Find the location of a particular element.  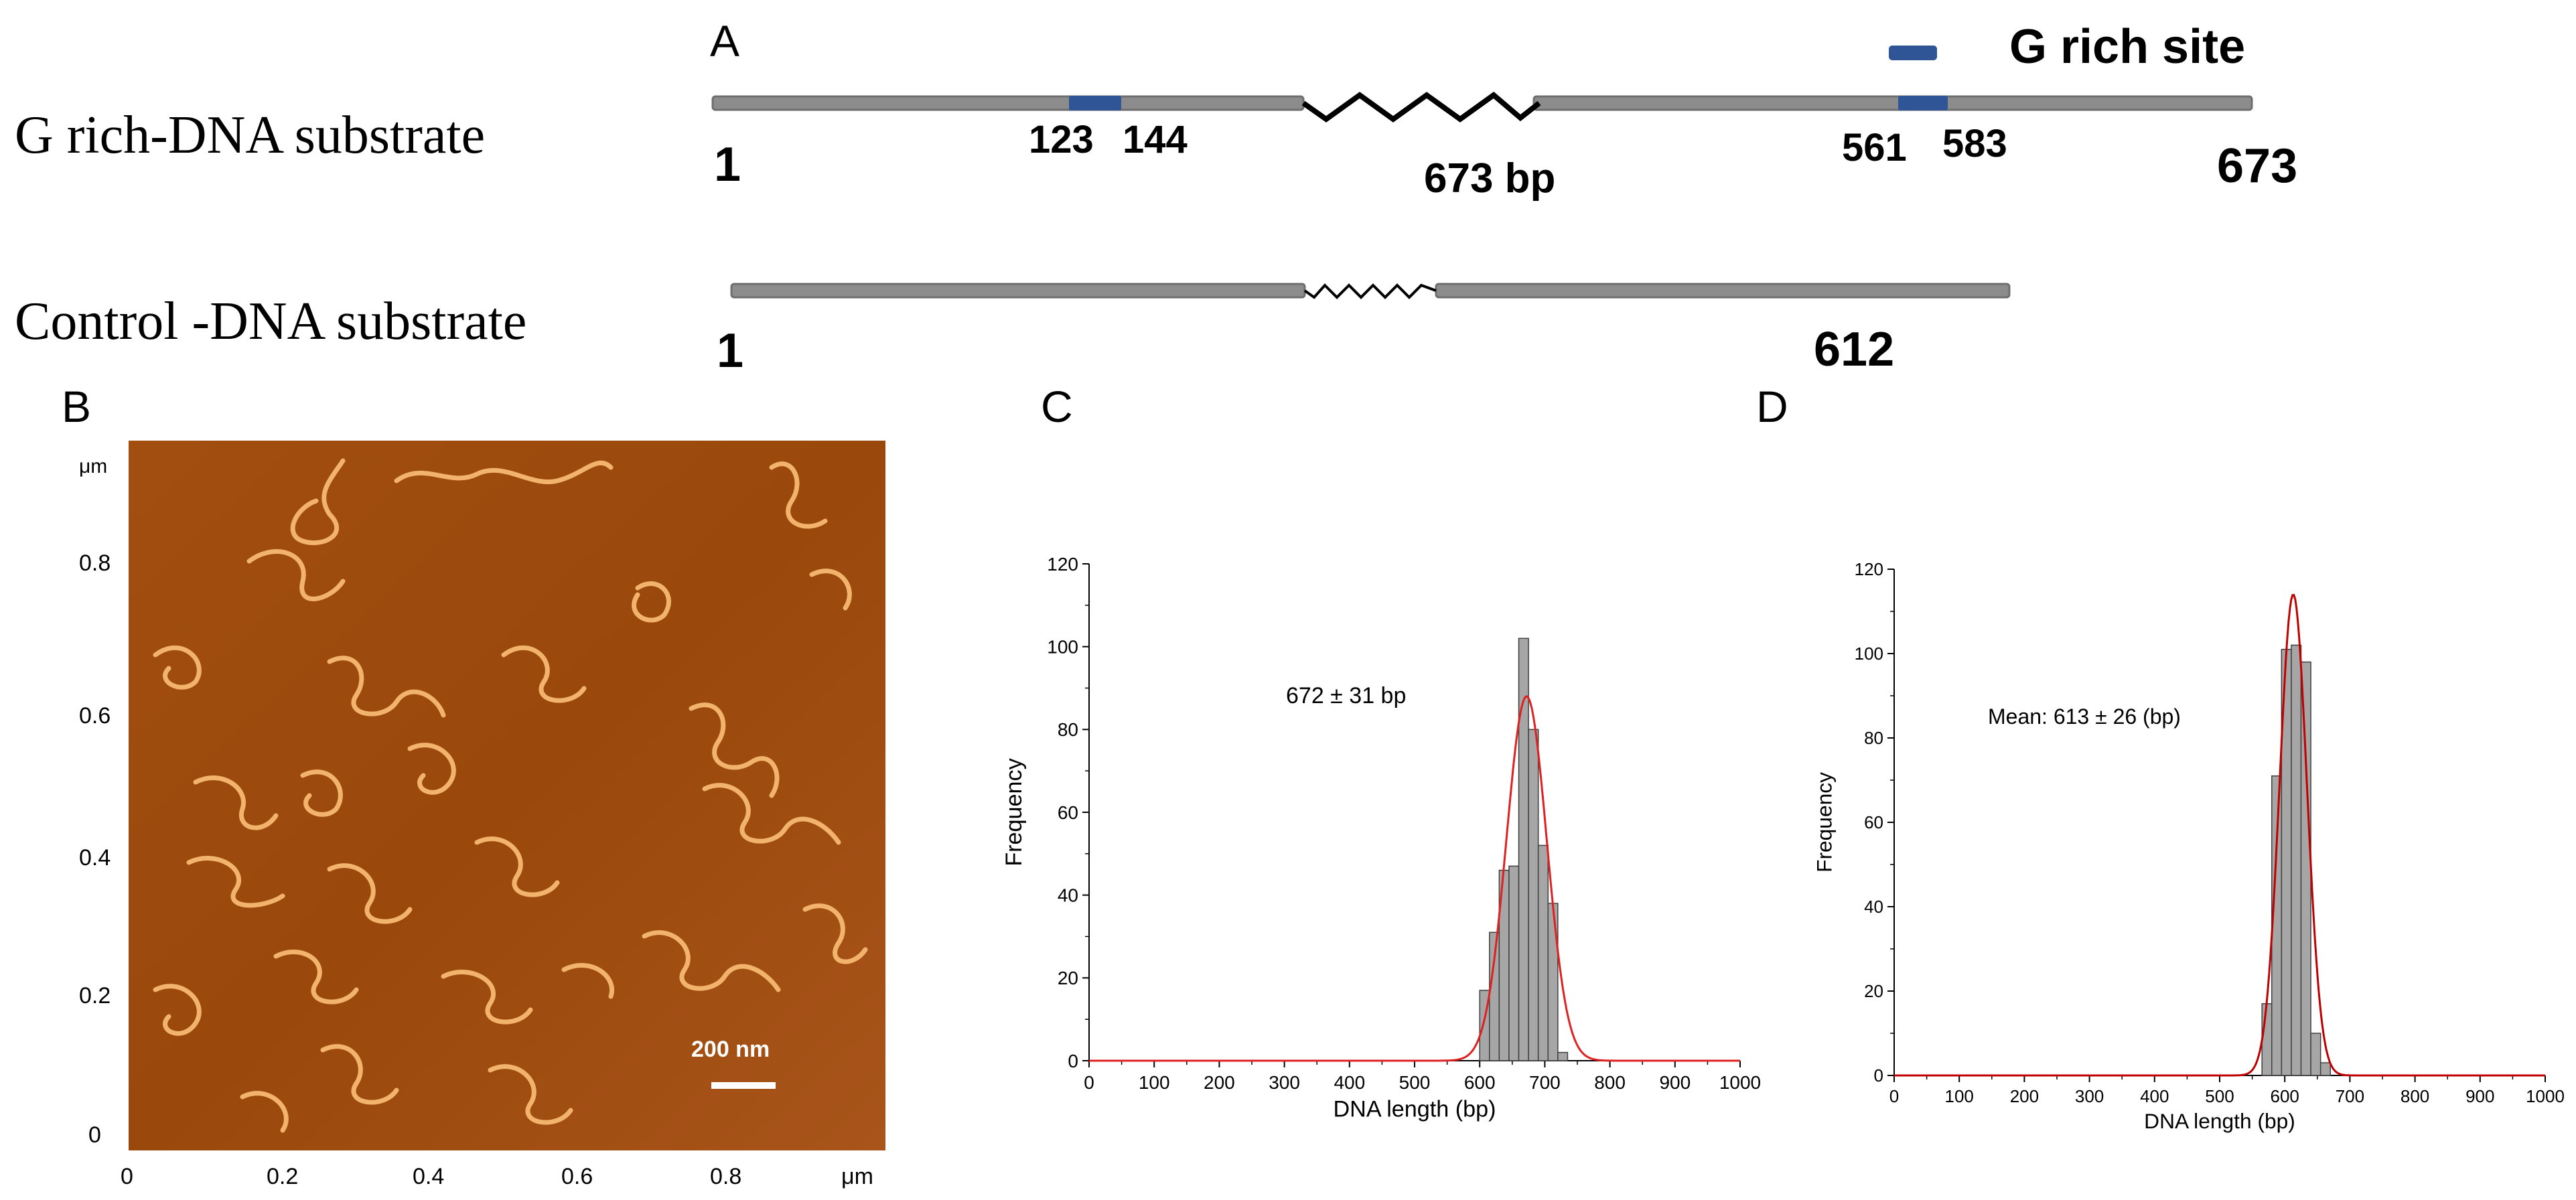

afm-x-tick: 0.8 is located at coordinates (726, 1176).